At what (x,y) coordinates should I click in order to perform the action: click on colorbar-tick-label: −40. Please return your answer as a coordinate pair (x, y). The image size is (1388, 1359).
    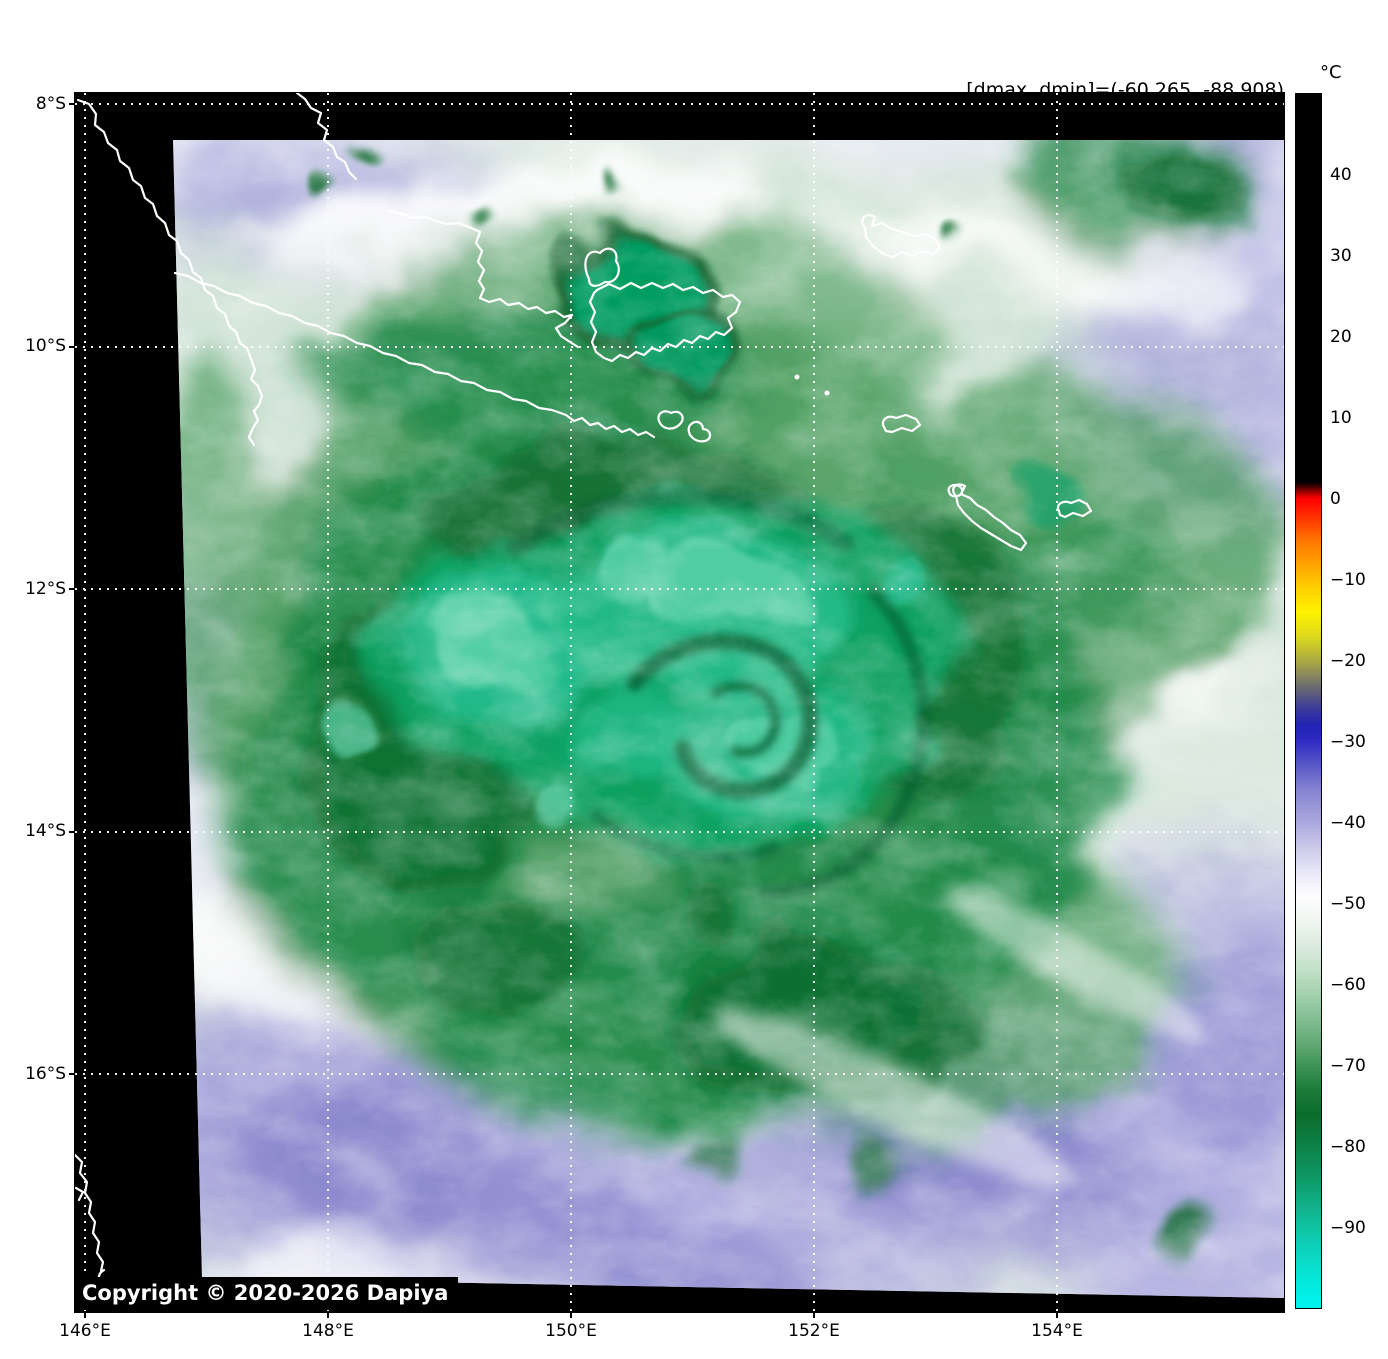
    Looking at the image, I should click on (1348, 823).